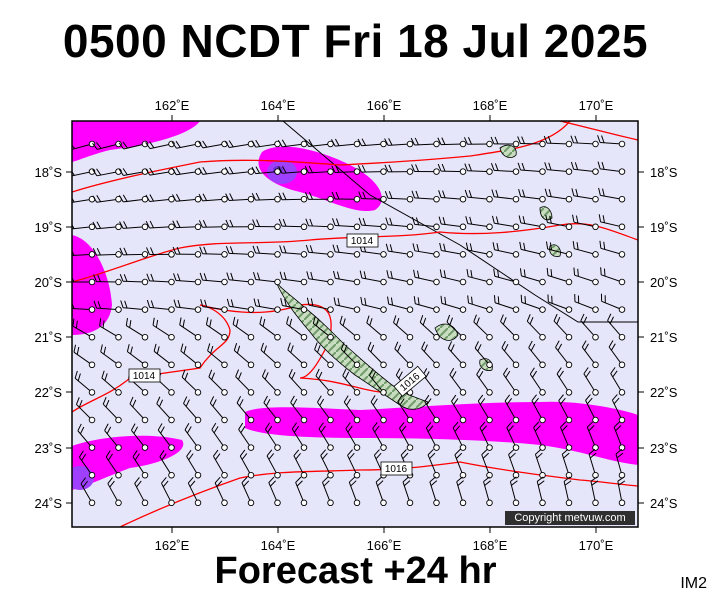 This screenshot has height=600, width=711. I want to click on isobar-label: 1014, so click(362, 241).